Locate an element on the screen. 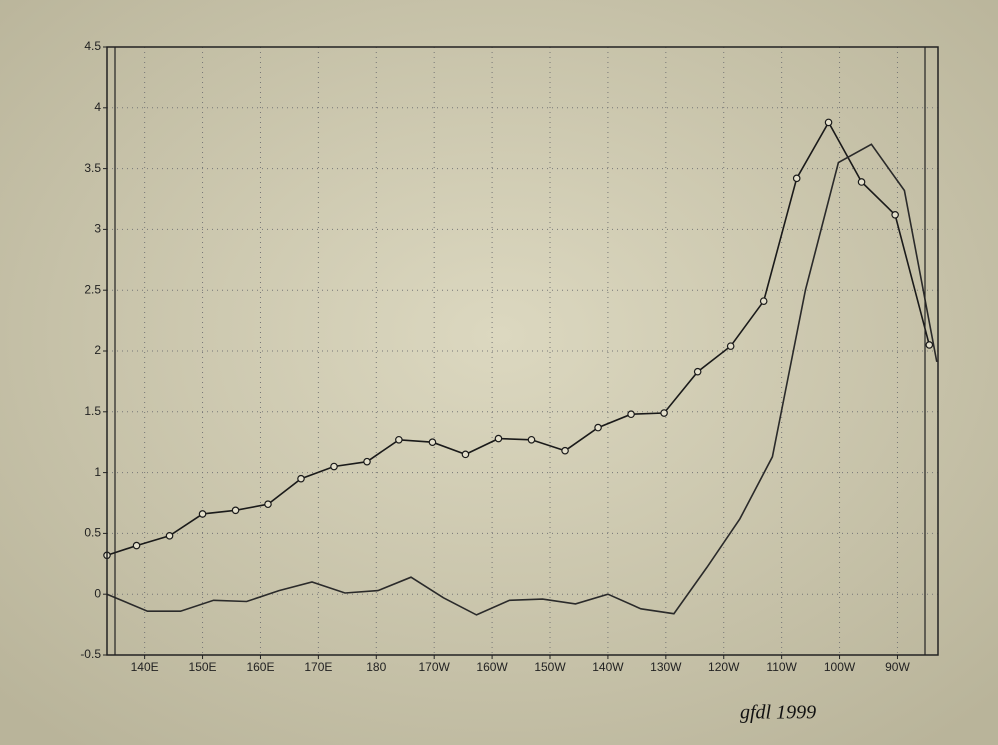 This screenshot has height=745, width=998. y-tick-label: 3.5 is located at coordinates (92, 168).